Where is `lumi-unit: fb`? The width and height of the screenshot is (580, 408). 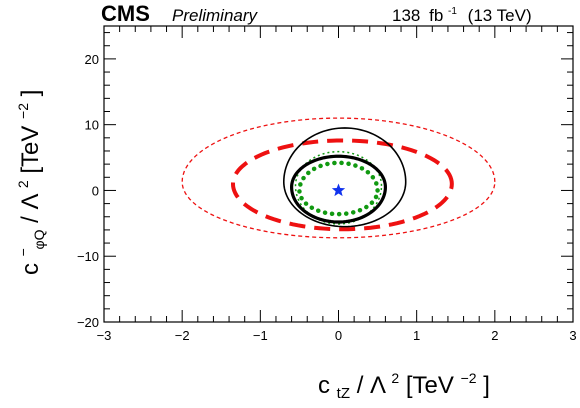
lumi-unit: fb is located at coordinates (436, 15).